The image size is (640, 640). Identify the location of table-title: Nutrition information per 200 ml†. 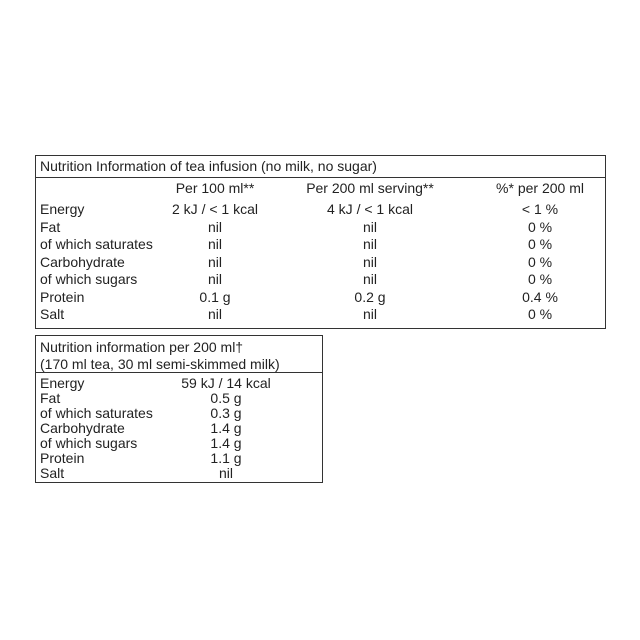
(142, 347).